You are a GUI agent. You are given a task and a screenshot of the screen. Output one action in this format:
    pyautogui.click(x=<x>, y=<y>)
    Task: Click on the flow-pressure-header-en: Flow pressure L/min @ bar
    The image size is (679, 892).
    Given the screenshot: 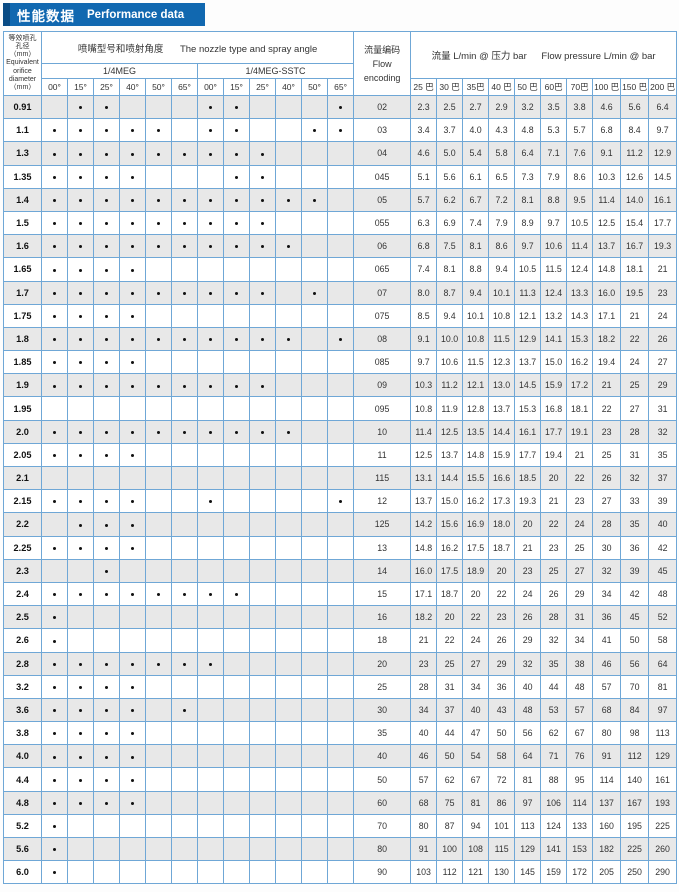 What is the action you would take?
    pyautogui.click(x=598, y=56)
    